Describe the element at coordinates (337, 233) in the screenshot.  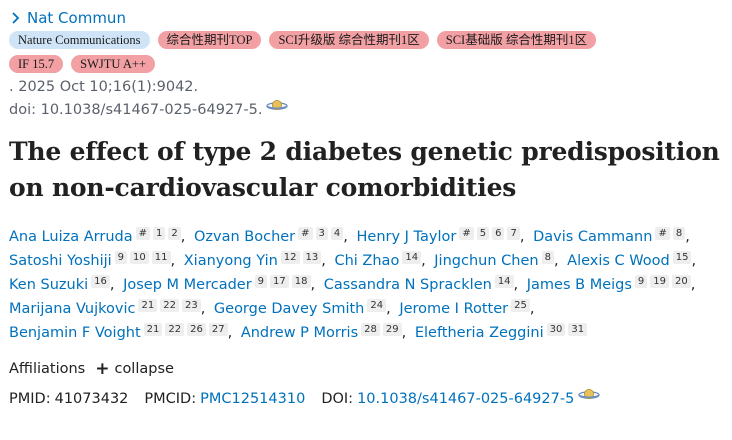
I see `affiliation-ref: 4` at that location.